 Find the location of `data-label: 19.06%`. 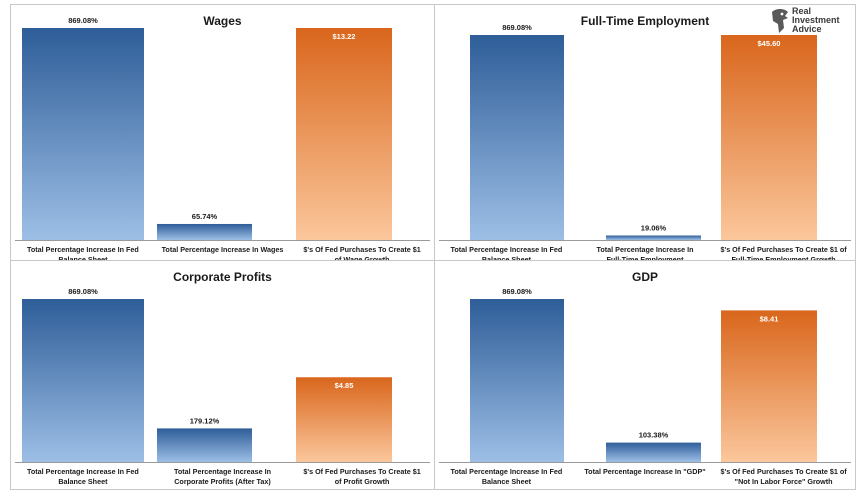

data-label: 19.06% is located at coordinates (654, 228).